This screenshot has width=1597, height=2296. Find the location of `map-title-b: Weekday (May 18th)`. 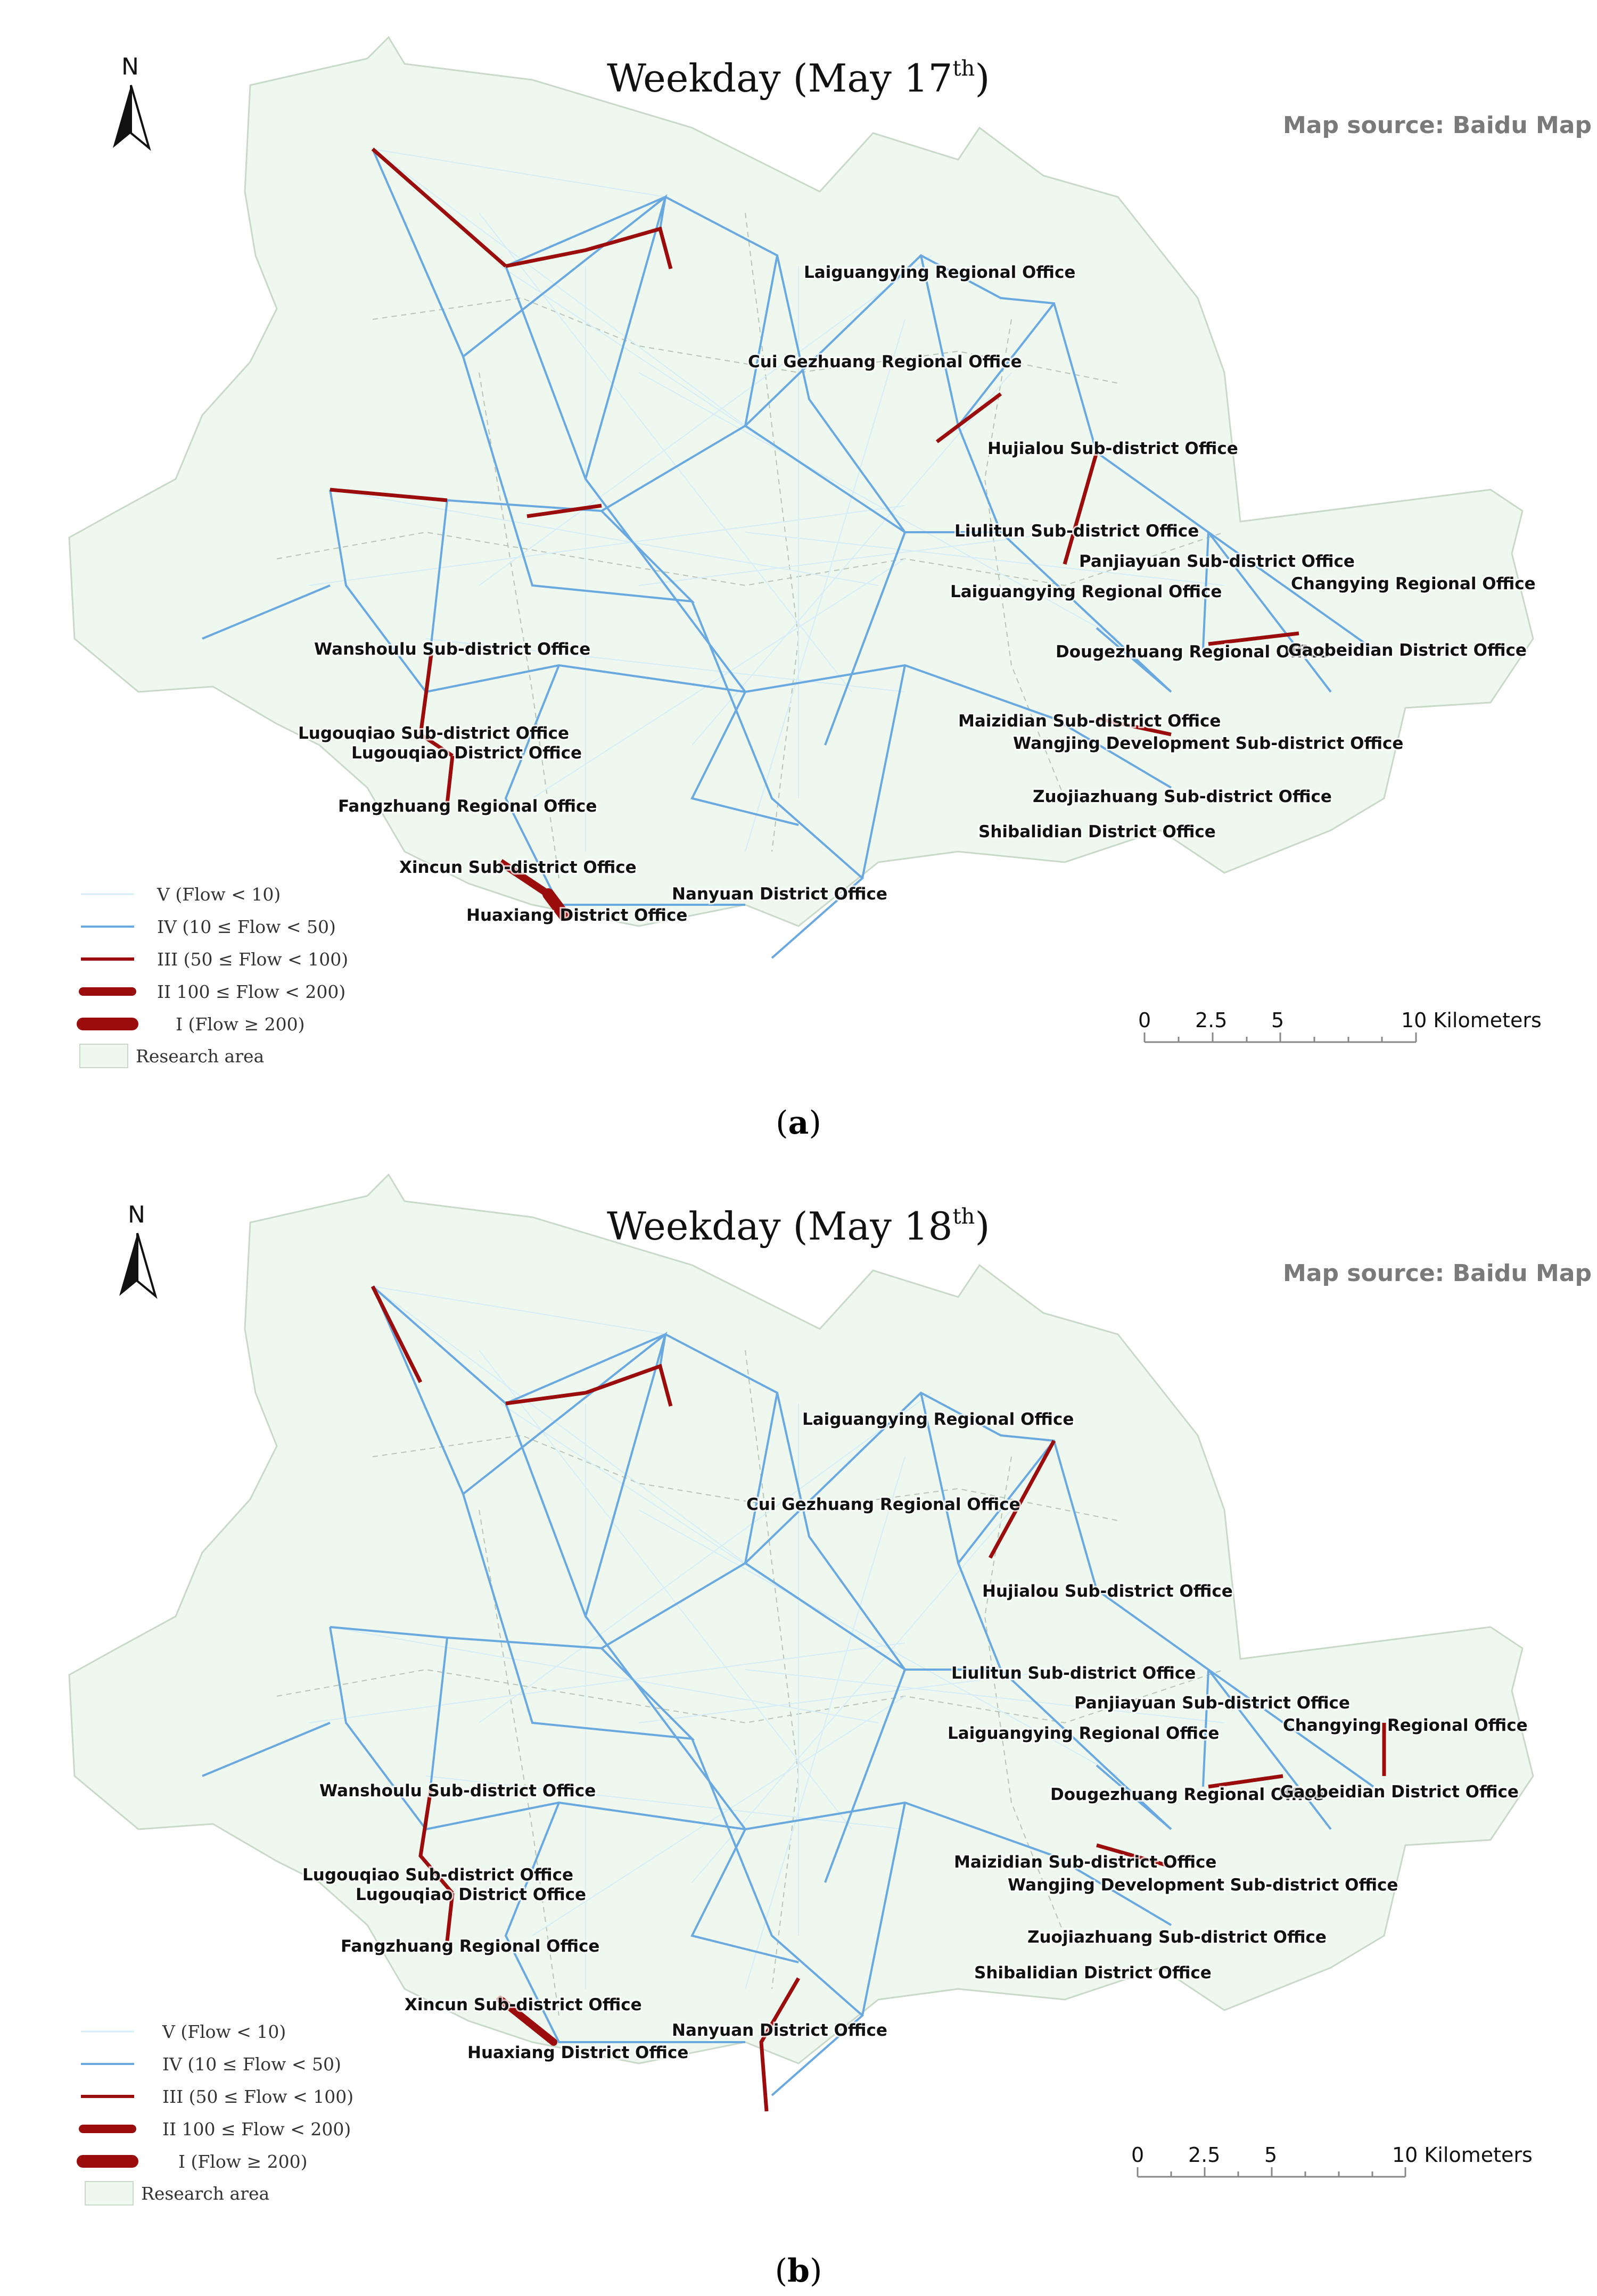

map-title-b: Weekday (May 18th) is located at coordinates (798, 1226).